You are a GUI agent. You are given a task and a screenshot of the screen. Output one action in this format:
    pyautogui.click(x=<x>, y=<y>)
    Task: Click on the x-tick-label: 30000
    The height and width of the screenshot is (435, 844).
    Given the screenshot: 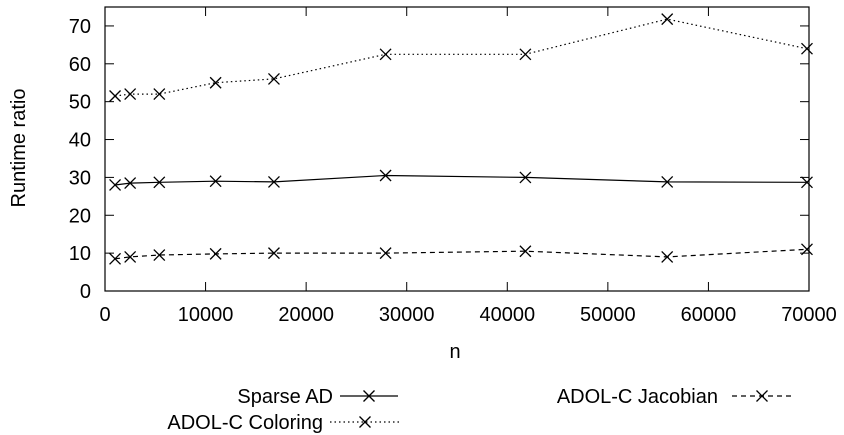 What is the action you would take?
    pyautogui.click(x=407, y=315)
    